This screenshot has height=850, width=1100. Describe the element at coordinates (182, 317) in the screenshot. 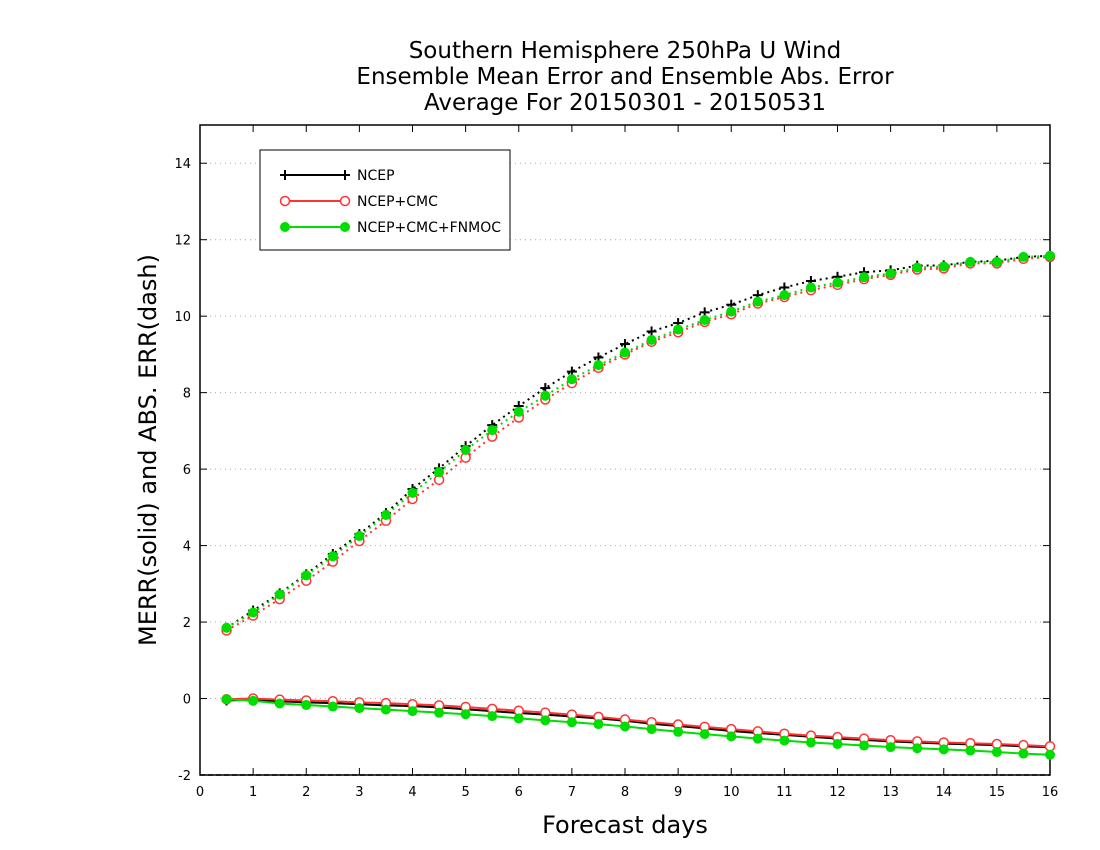

I see `y-tick-label: 10` at that location.